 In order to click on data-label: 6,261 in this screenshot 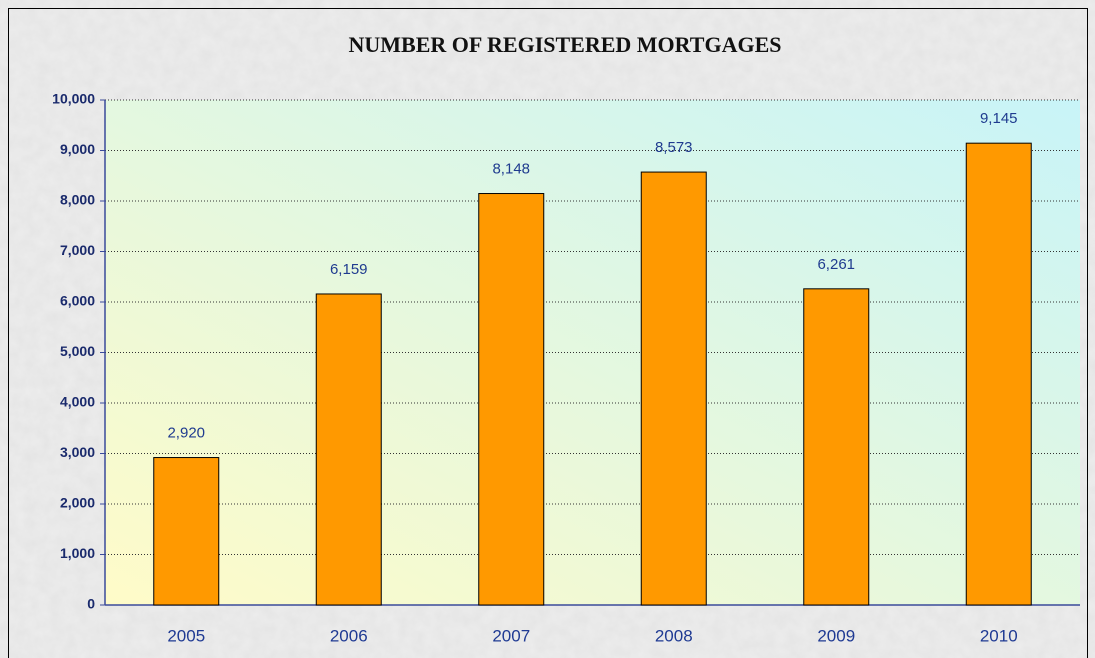, I will do `click(836, 264)`.